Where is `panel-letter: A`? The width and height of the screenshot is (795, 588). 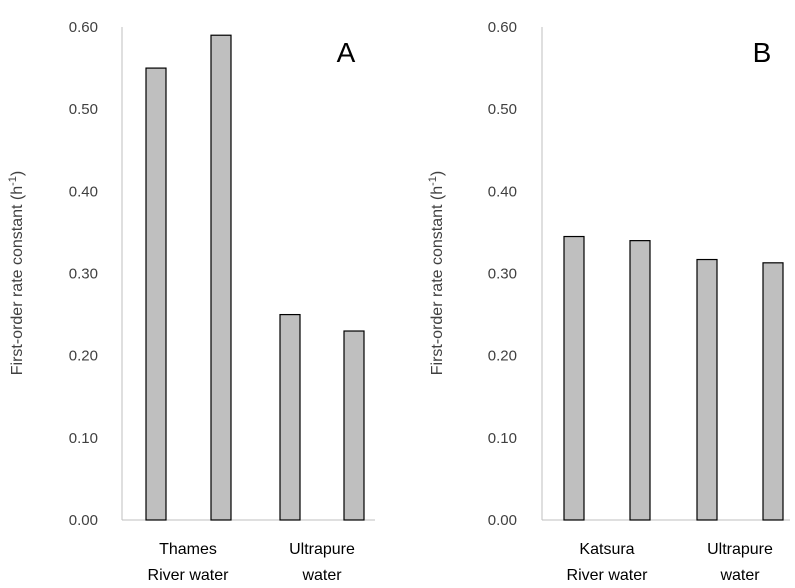
panel-letter: A is located at coordinates (346, 52).